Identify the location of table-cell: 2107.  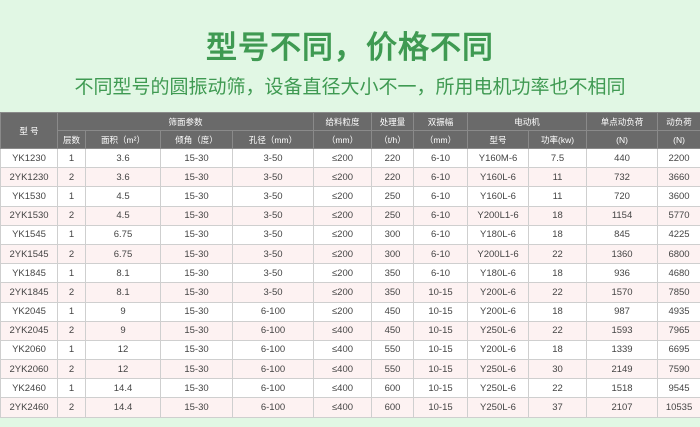
(622, 407).